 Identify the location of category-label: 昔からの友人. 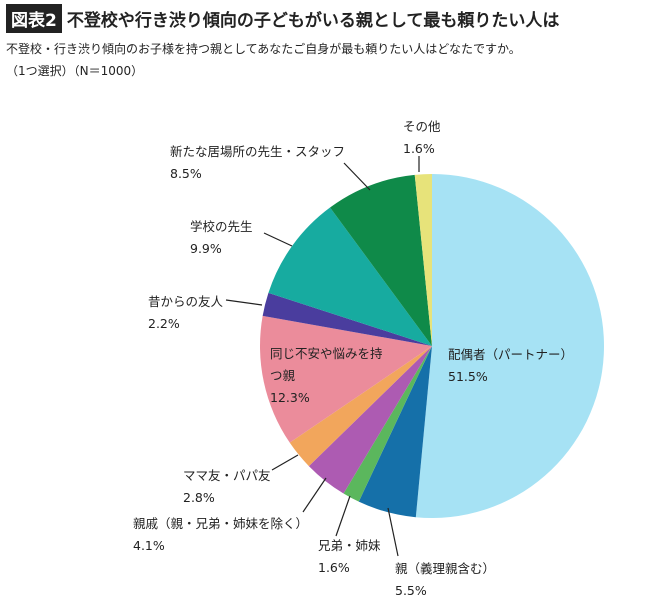
(186, 301).